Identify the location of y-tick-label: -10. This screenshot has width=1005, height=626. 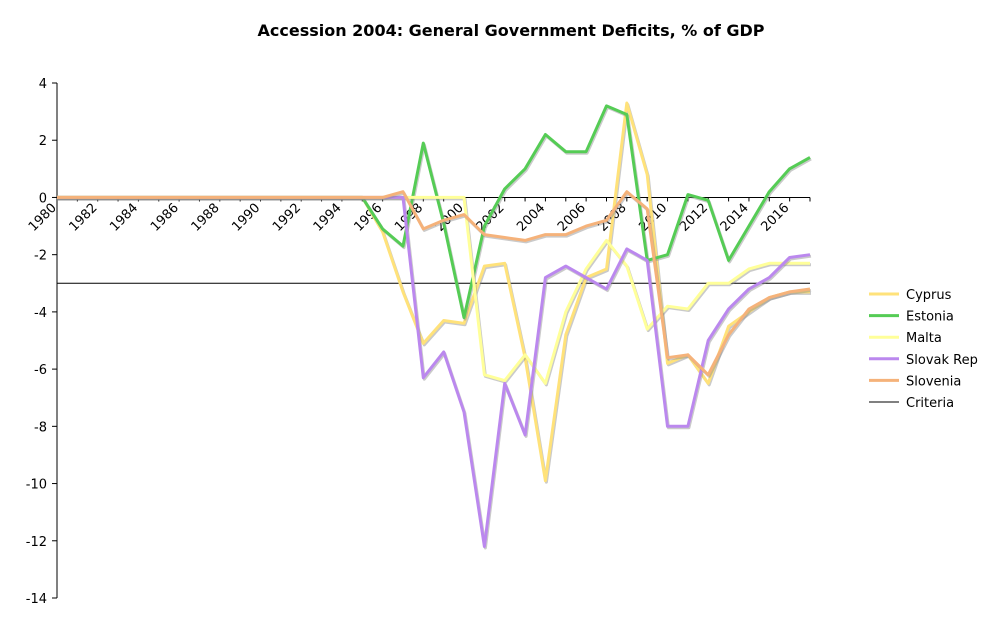
(36, 485).